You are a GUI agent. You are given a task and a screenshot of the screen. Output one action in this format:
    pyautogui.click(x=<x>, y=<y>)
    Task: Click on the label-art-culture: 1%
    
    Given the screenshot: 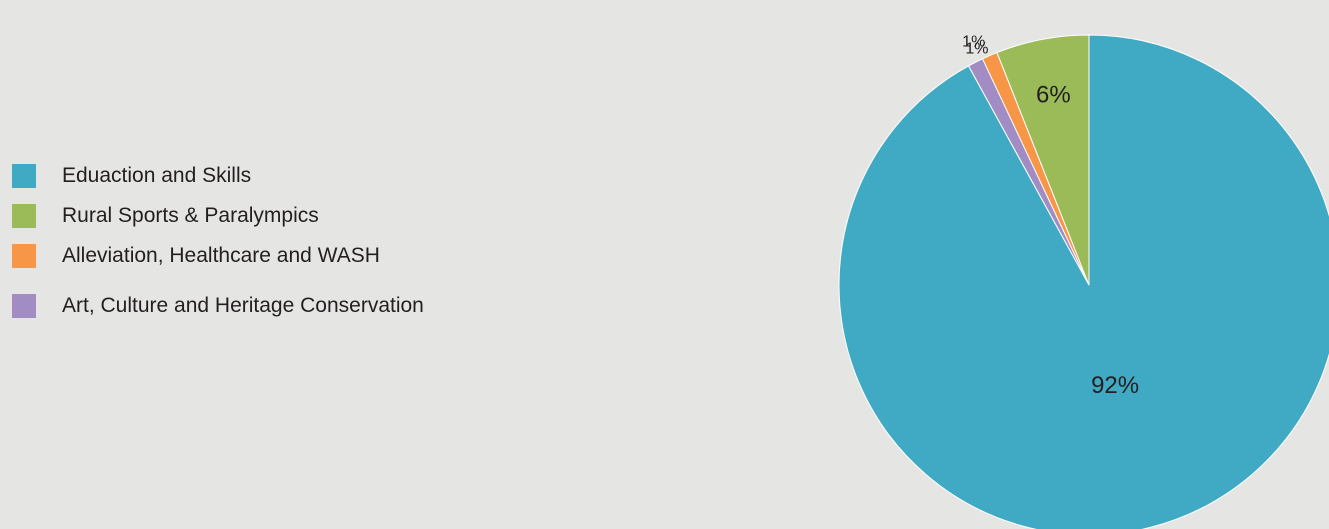 What is the action you would take?
    pyautogui.click(x=976, y=49)
    